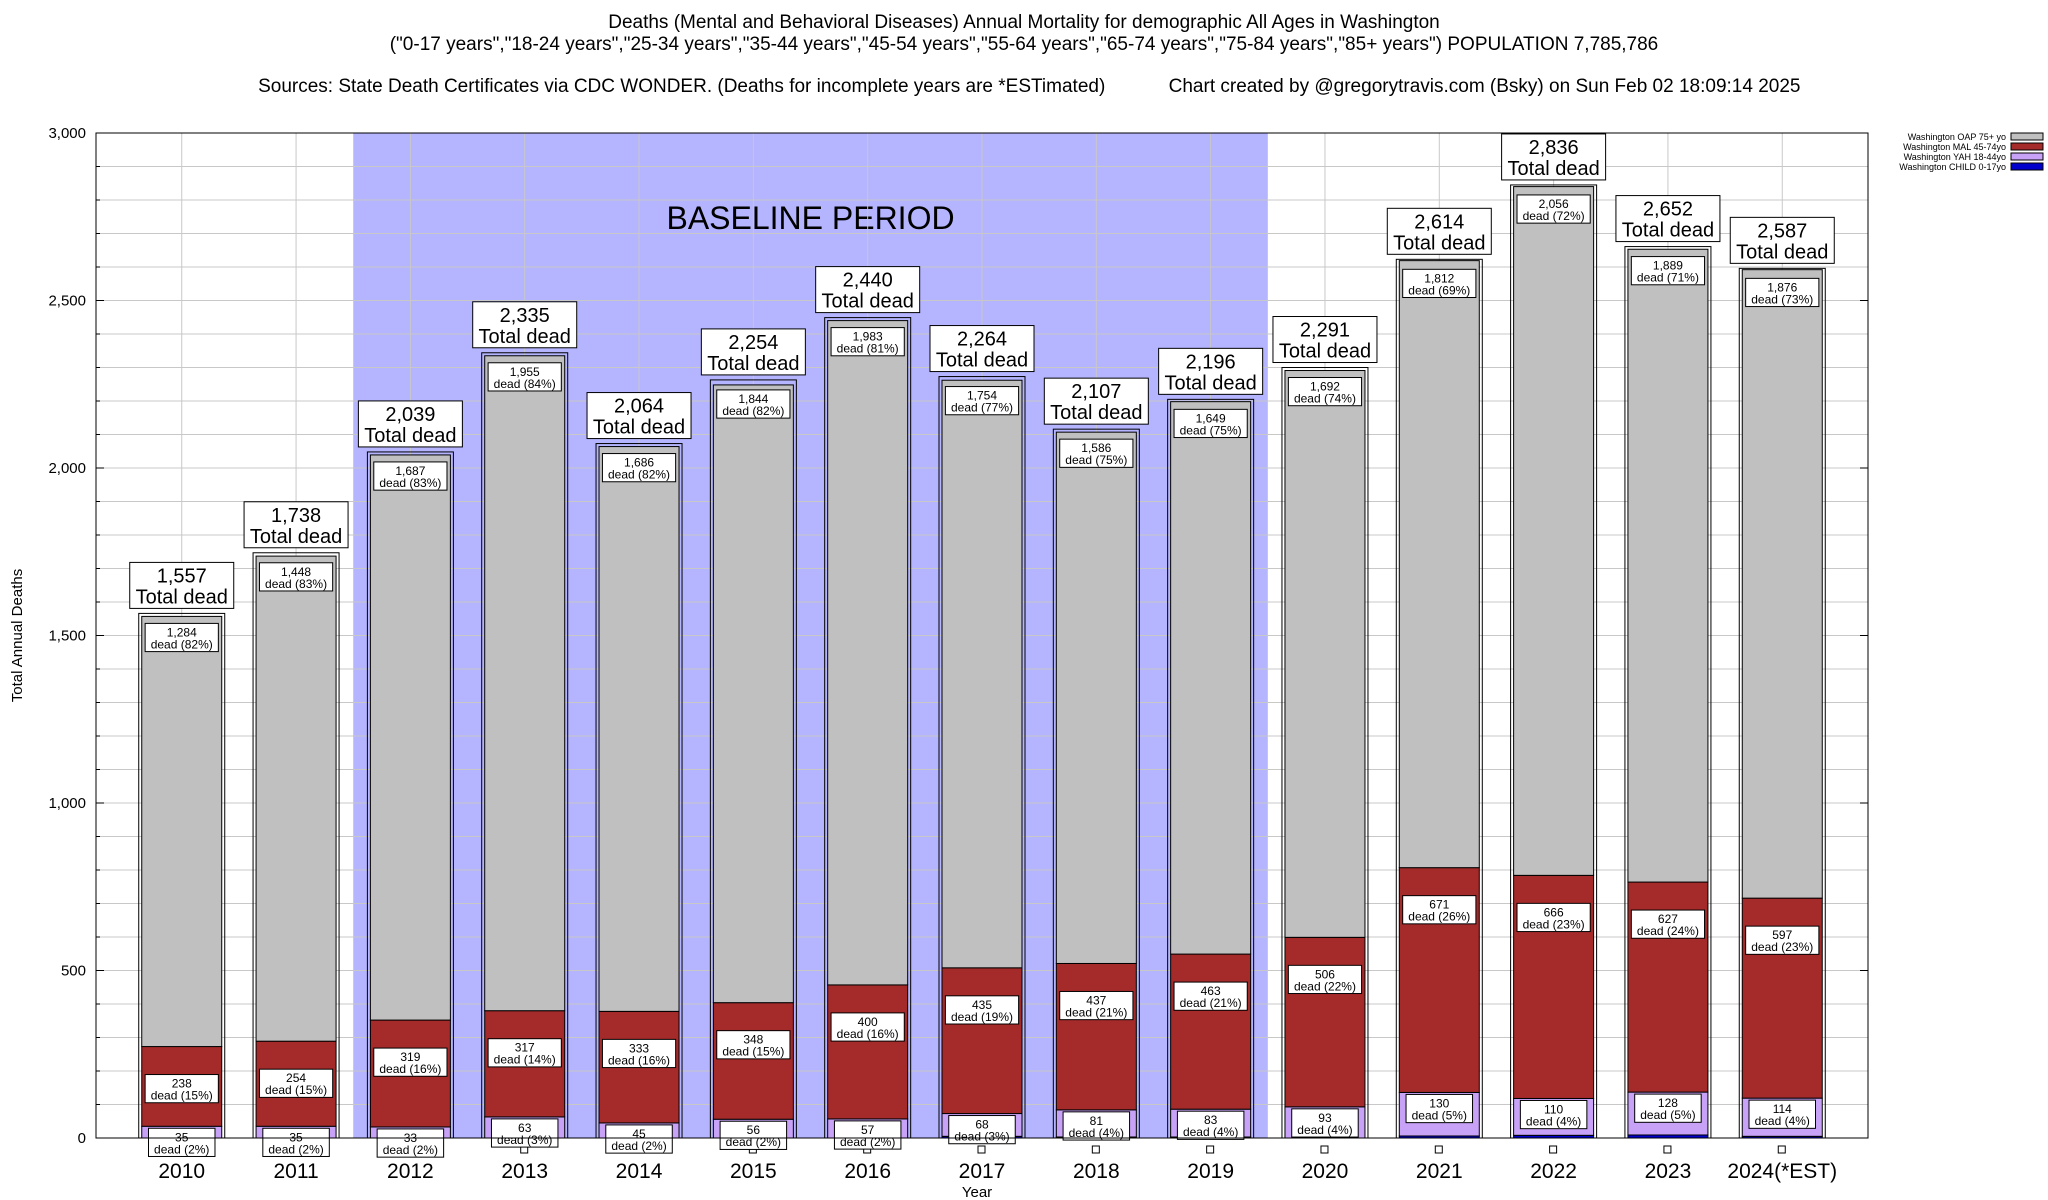 The image size is (2048, 1200). What do you see at coordinates (17, 635) in the screenshot?
I see `y-axis-label: Total Annual Deaths` at bounding box center [17, 635].